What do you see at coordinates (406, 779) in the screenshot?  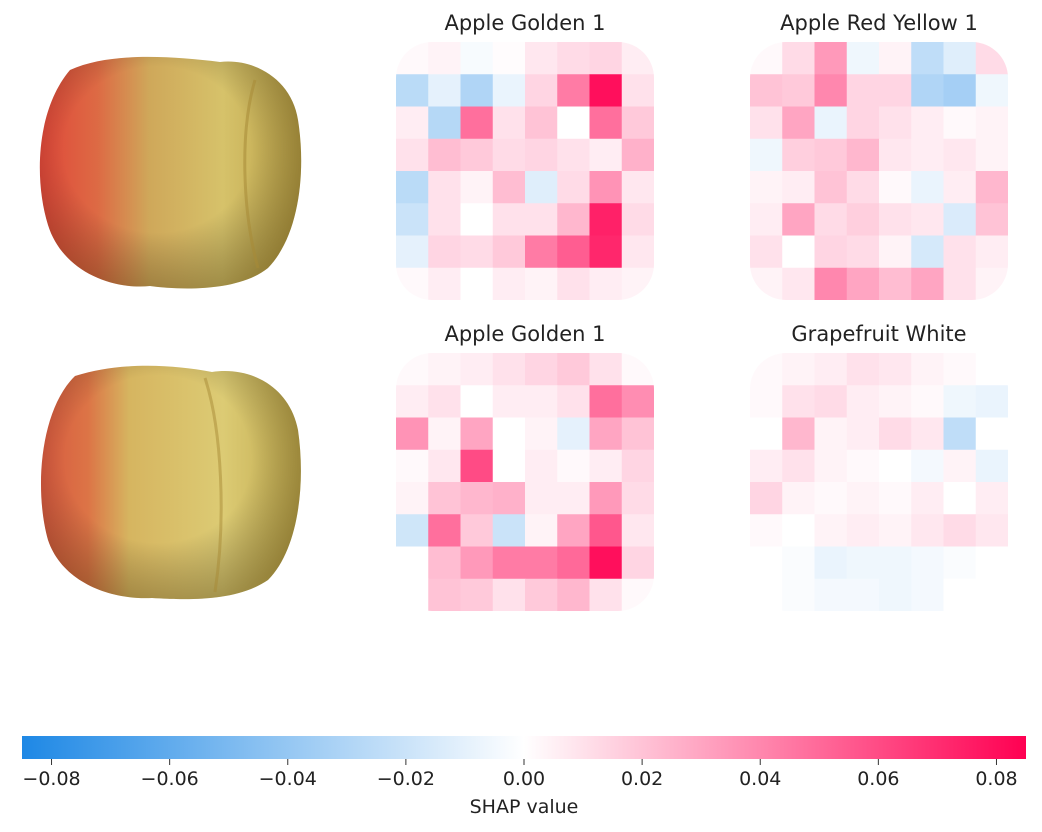 I see `colorbar-tick-label: −0.02` at bounding box center [406, 779].